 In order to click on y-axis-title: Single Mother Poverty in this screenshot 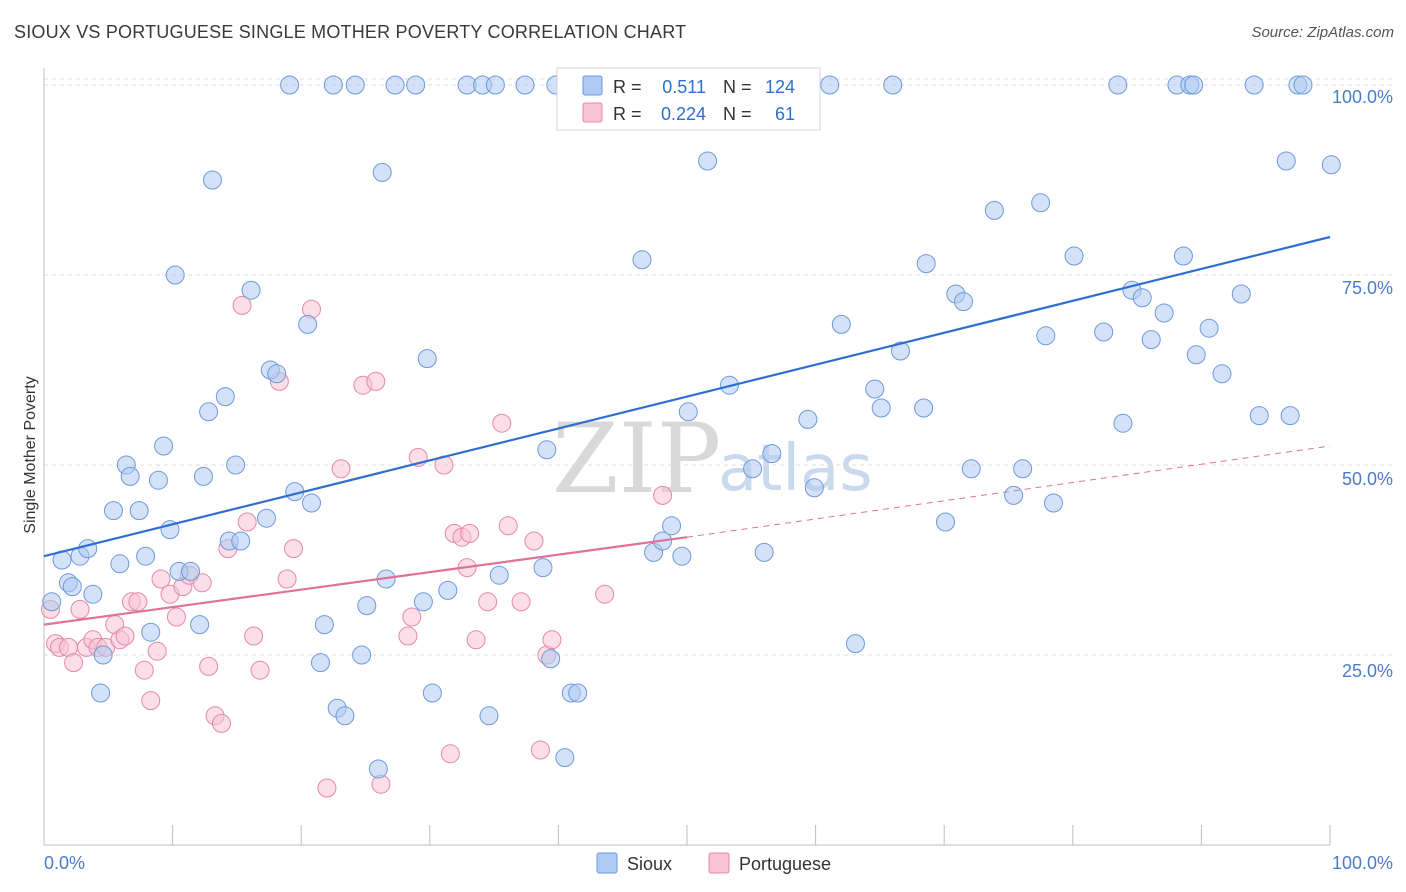, I will do `click(30, 454)`.